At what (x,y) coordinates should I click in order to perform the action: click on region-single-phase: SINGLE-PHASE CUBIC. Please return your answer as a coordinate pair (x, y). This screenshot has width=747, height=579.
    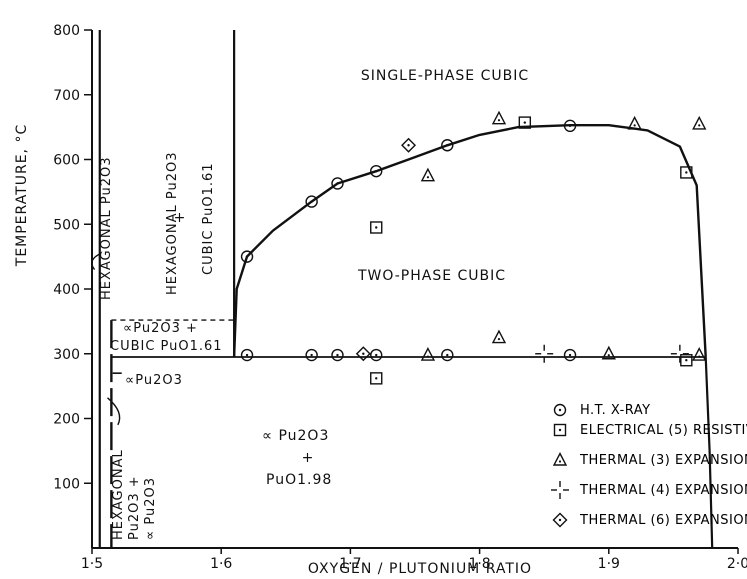
    Looking at the image, I should click on (445, 76).